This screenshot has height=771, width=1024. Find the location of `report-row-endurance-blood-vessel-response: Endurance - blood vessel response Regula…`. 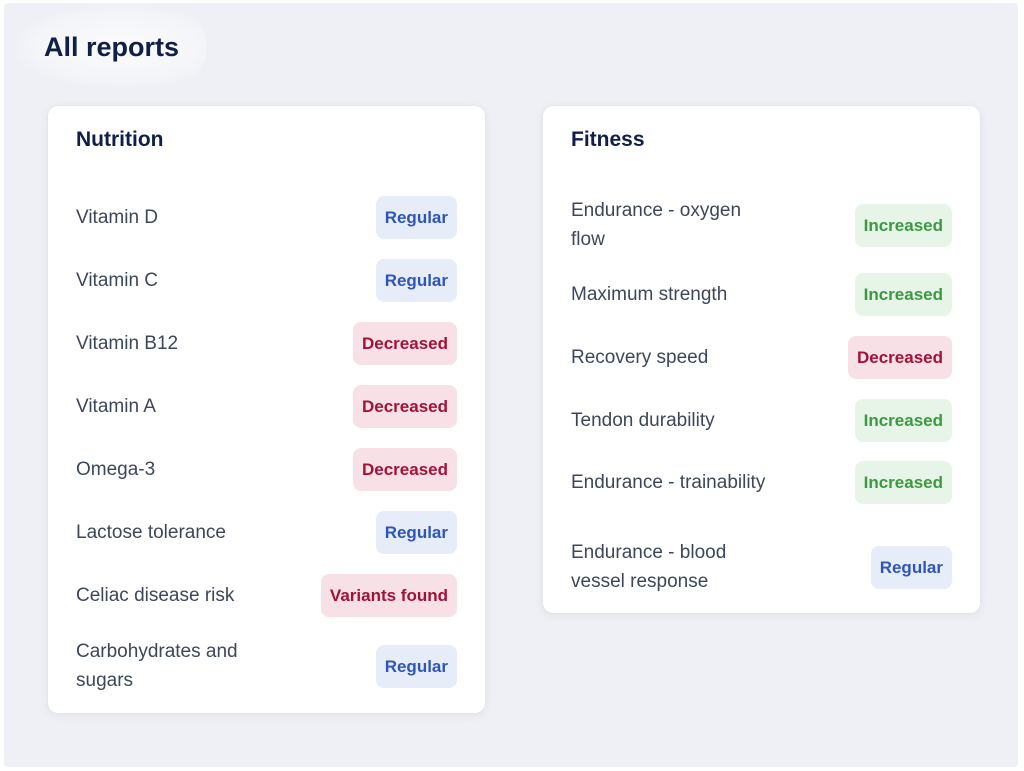

report-row-endurance-blood-vessel-response: Endurance - blood vessel response Regula… is located at coordinates (761, 567).